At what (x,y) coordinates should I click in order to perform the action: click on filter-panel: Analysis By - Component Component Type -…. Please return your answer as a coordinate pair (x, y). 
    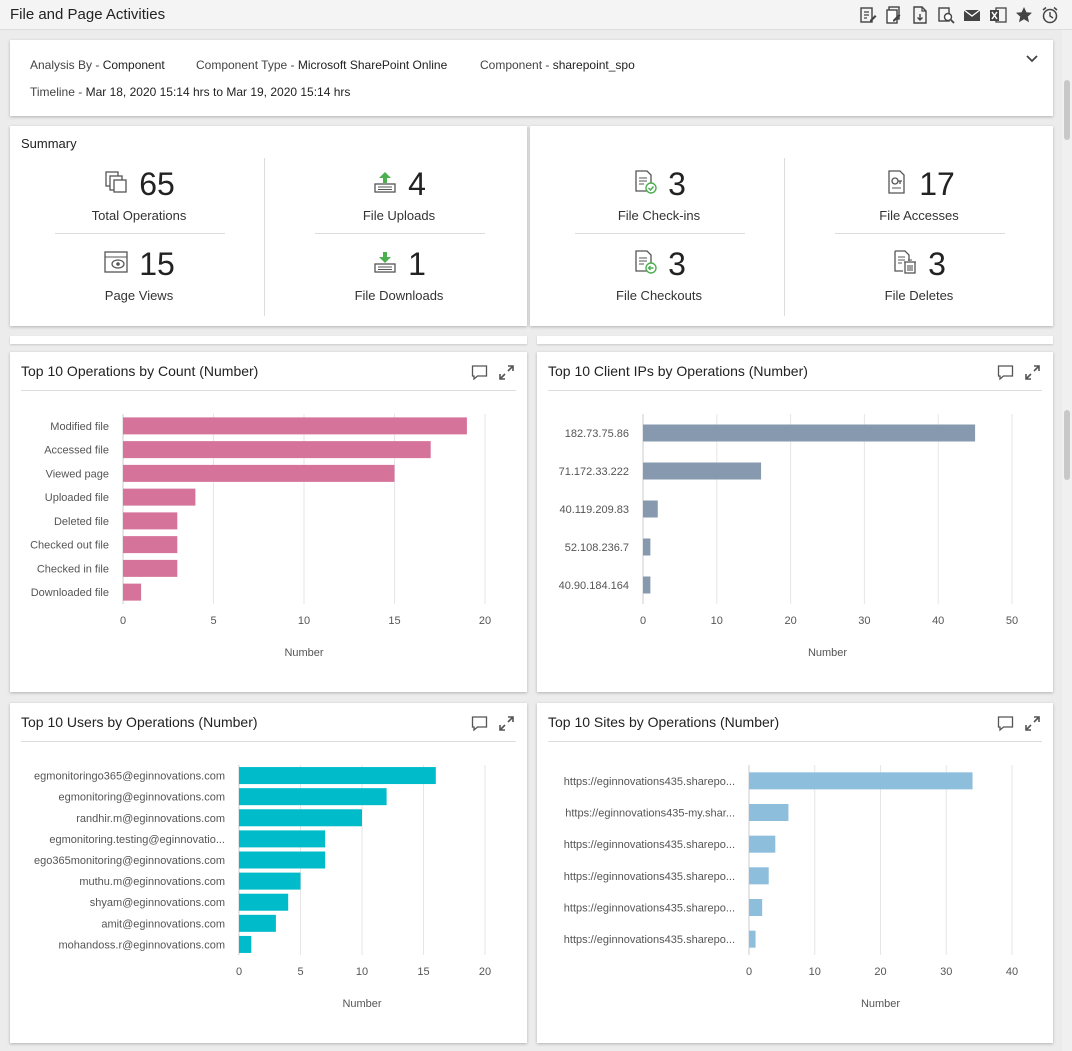
    Looking at the image, I should click on (531, 78).